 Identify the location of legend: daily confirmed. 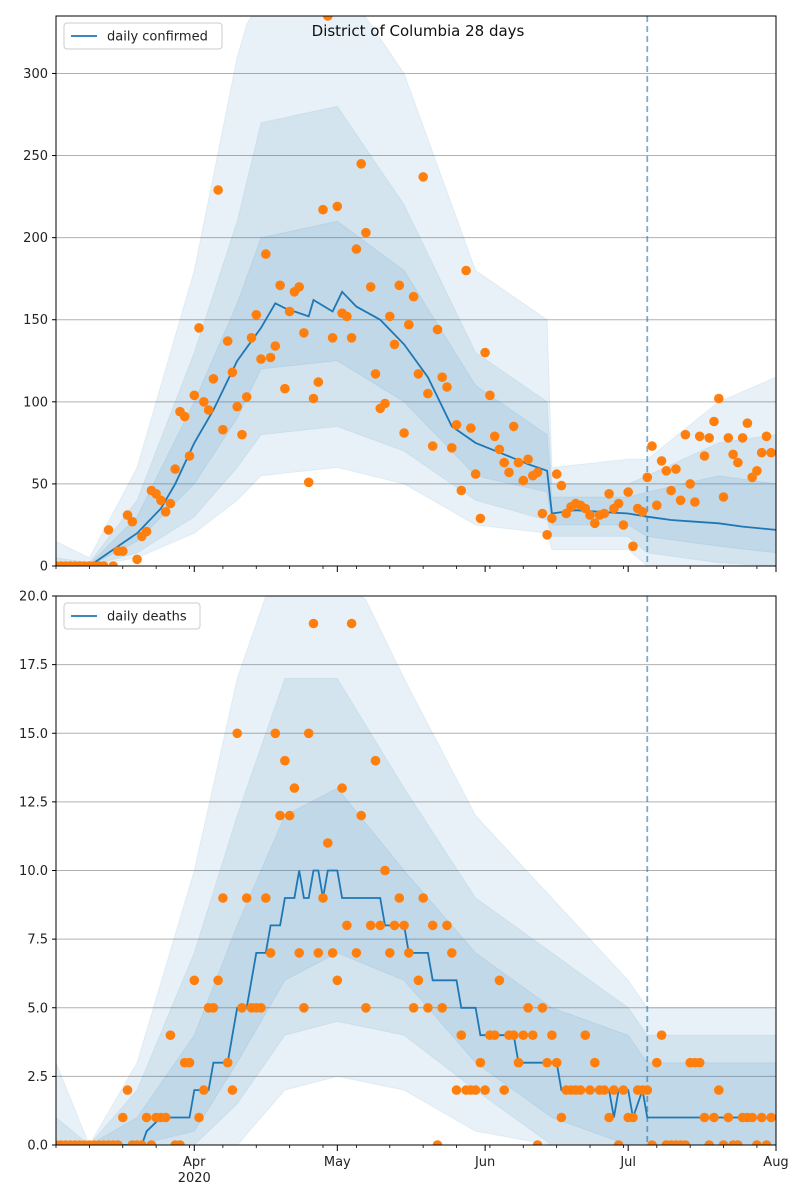
(143, 36).